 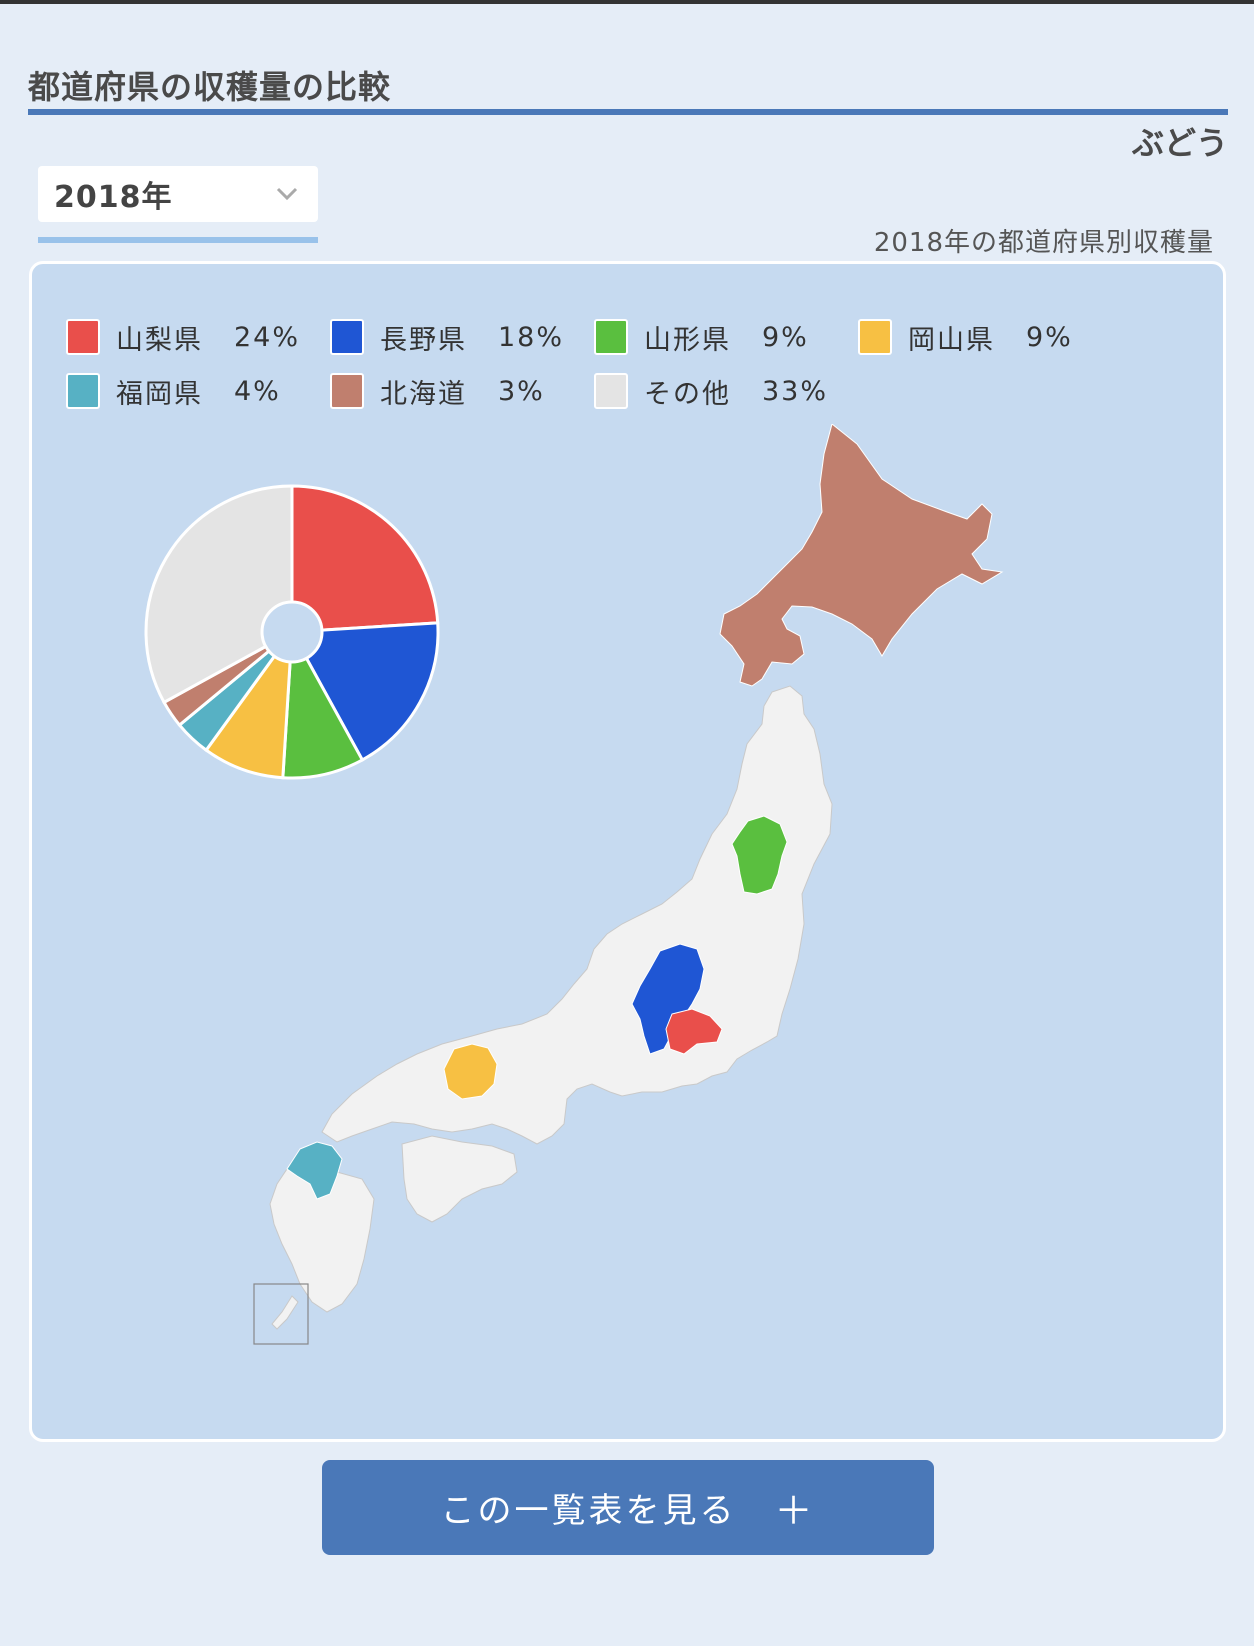 I want to click on legend-item: 岡山県 9%, so click(x=965, y=337).